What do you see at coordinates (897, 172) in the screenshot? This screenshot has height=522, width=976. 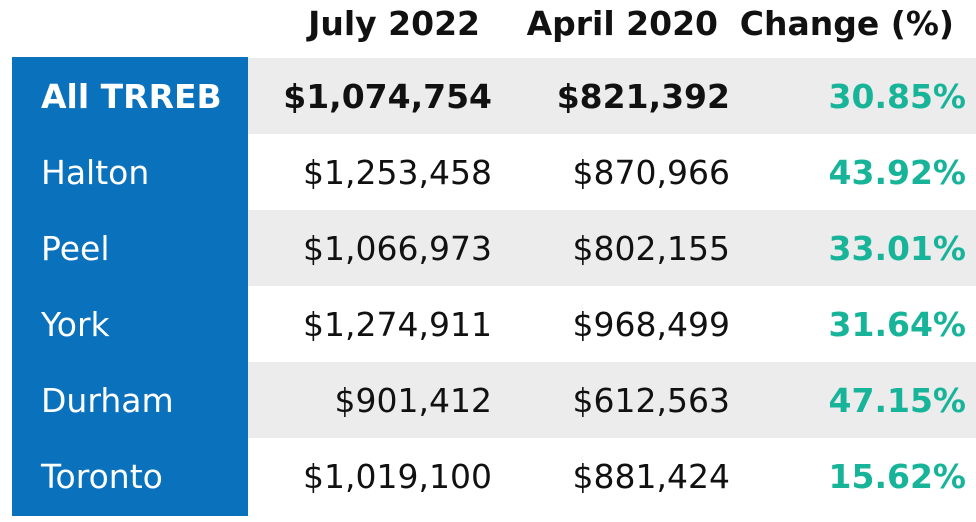 I see `change-percent-cell: 43.92%` at bounding box center [897, 172].